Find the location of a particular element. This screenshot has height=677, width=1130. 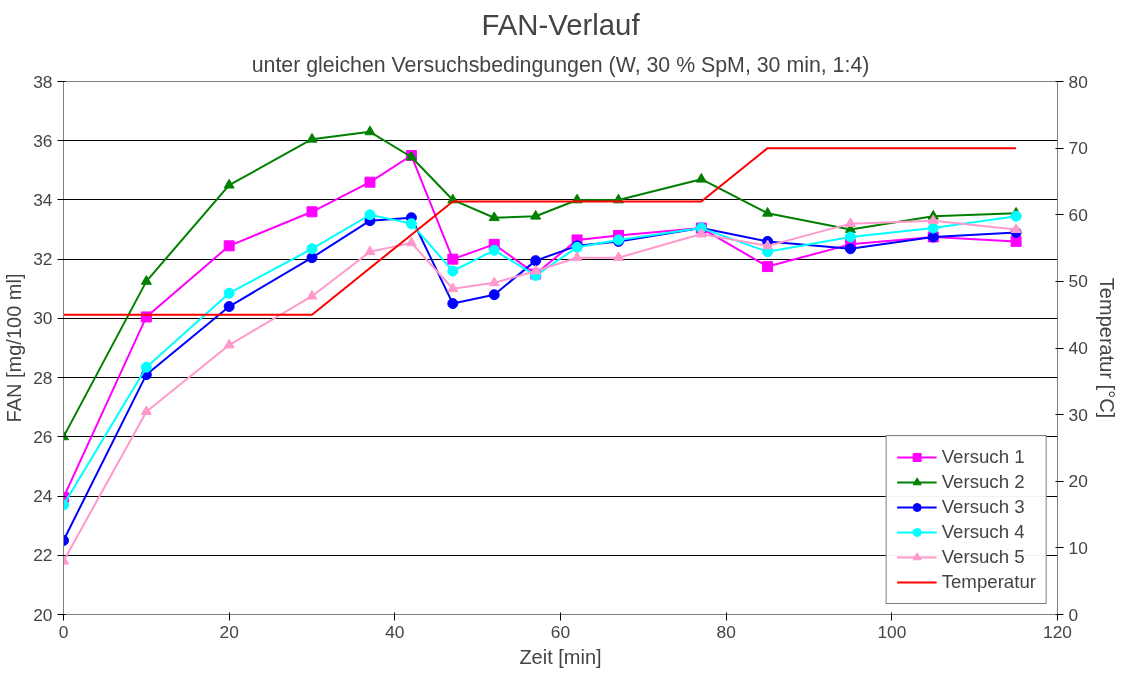

y2-tick-label: 80 is located at coordinates (1078, 81).